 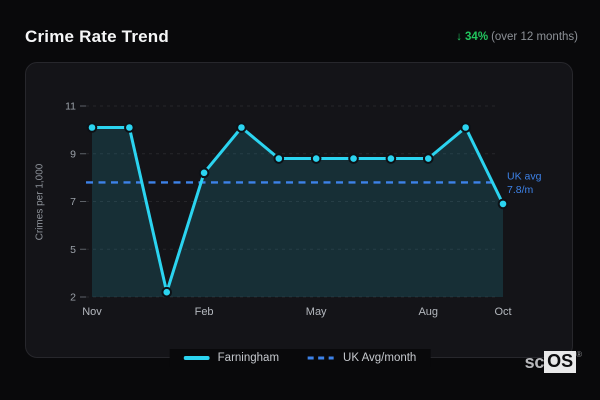 I want to click on x-tick-label: May, so click(x=316, y=312).